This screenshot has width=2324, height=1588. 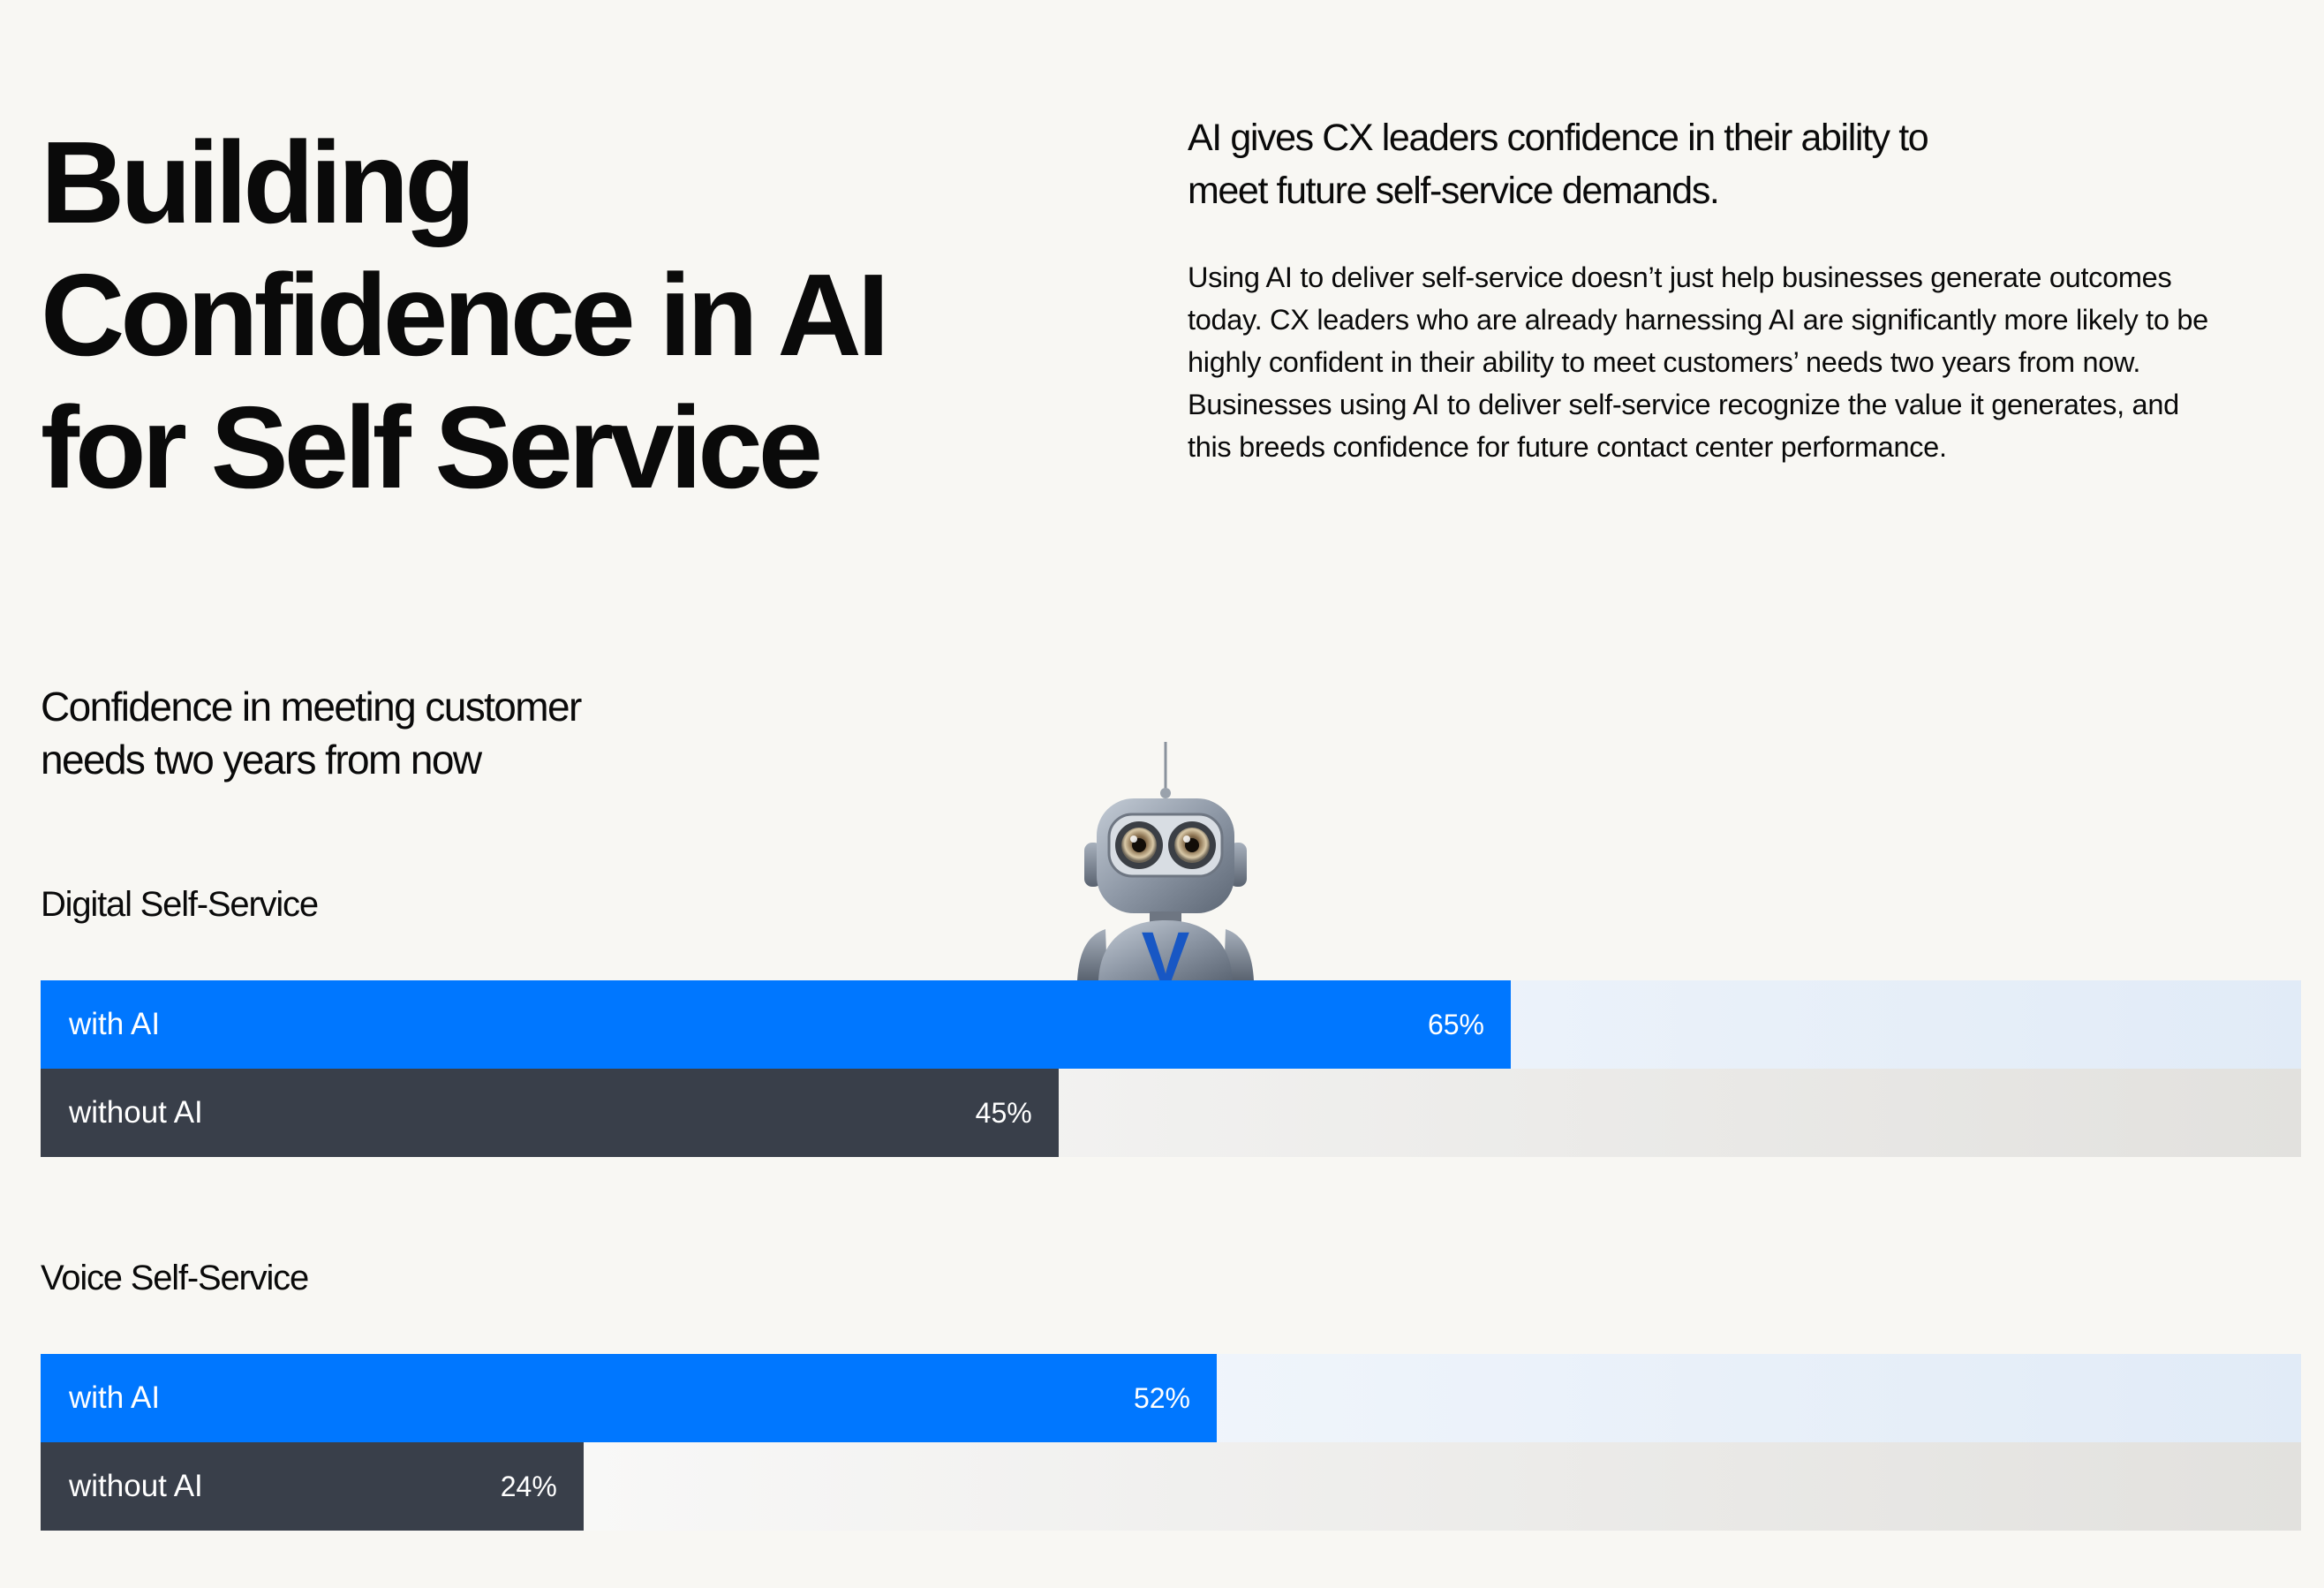 I want to click on lead-line: meet future self-service demands., so click(x=1454, y=191).